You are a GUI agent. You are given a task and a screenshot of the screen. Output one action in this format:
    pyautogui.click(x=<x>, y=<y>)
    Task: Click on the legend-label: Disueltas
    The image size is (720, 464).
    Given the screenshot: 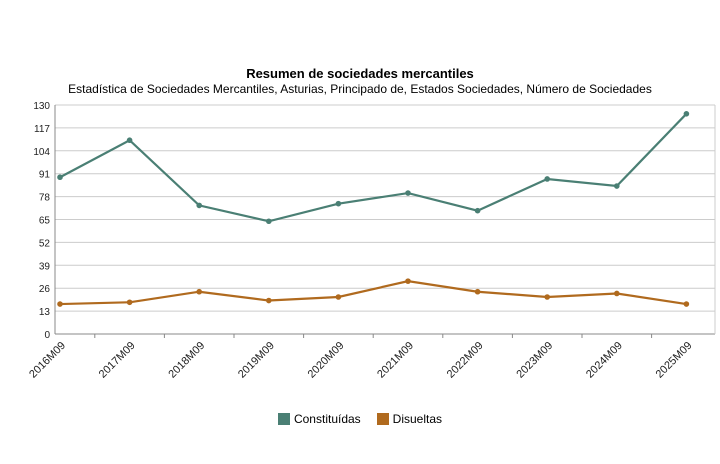 What is the action you would take?
    pyautogui.click(x=417, y=419)
    